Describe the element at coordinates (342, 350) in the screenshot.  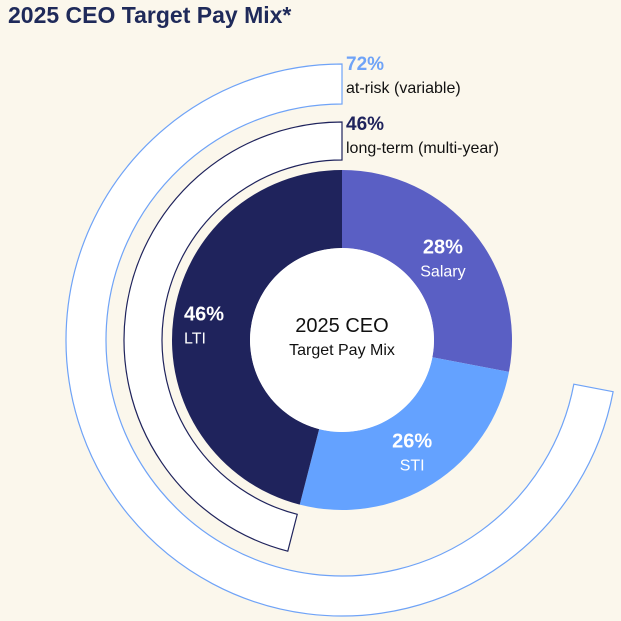
I see `center-label-line-2: Target Pay Mix` at that location.